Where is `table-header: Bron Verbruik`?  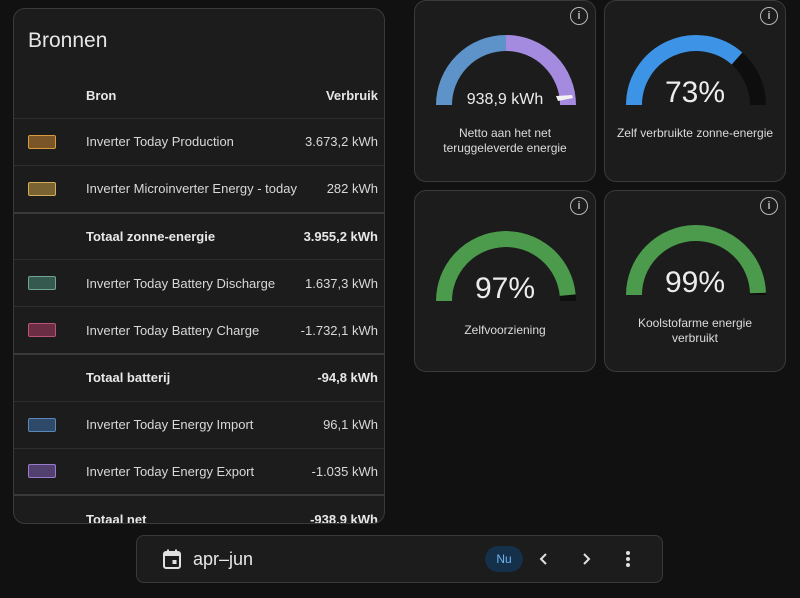
table-header: Bron Verbruik is located at coordinates (199, 95).